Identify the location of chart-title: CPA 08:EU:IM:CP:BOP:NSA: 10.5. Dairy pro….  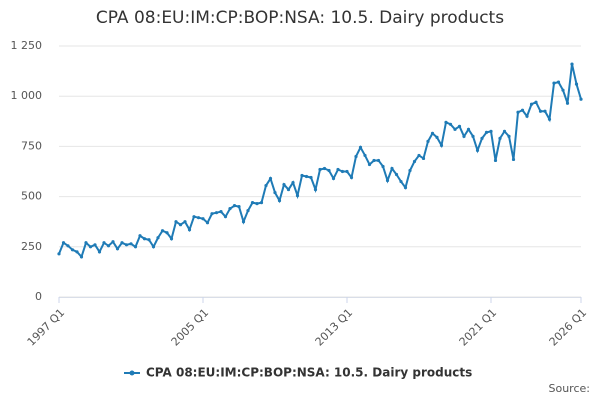
(300, 18).